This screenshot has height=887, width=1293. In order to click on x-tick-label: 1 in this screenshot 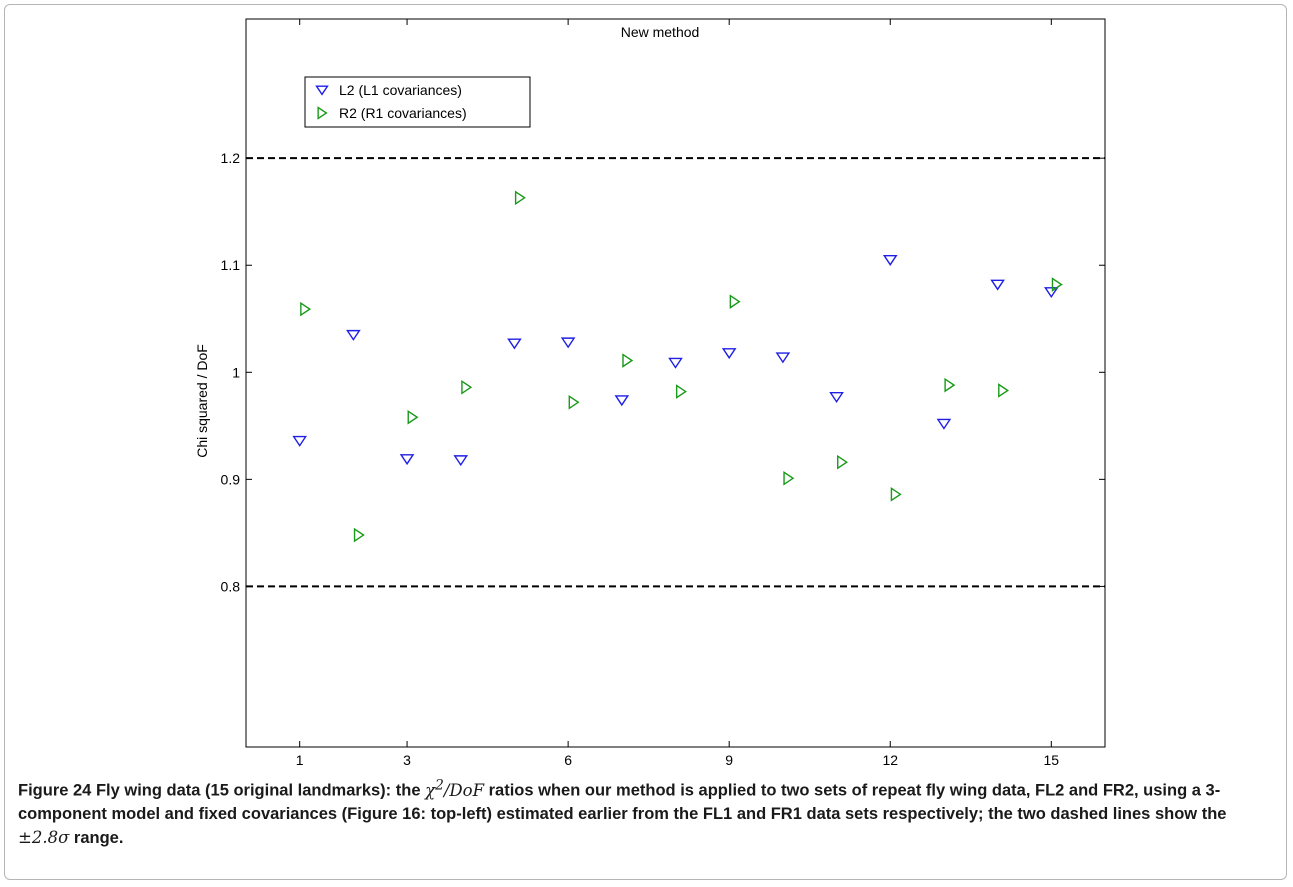, I will do `click(300, 760)`.